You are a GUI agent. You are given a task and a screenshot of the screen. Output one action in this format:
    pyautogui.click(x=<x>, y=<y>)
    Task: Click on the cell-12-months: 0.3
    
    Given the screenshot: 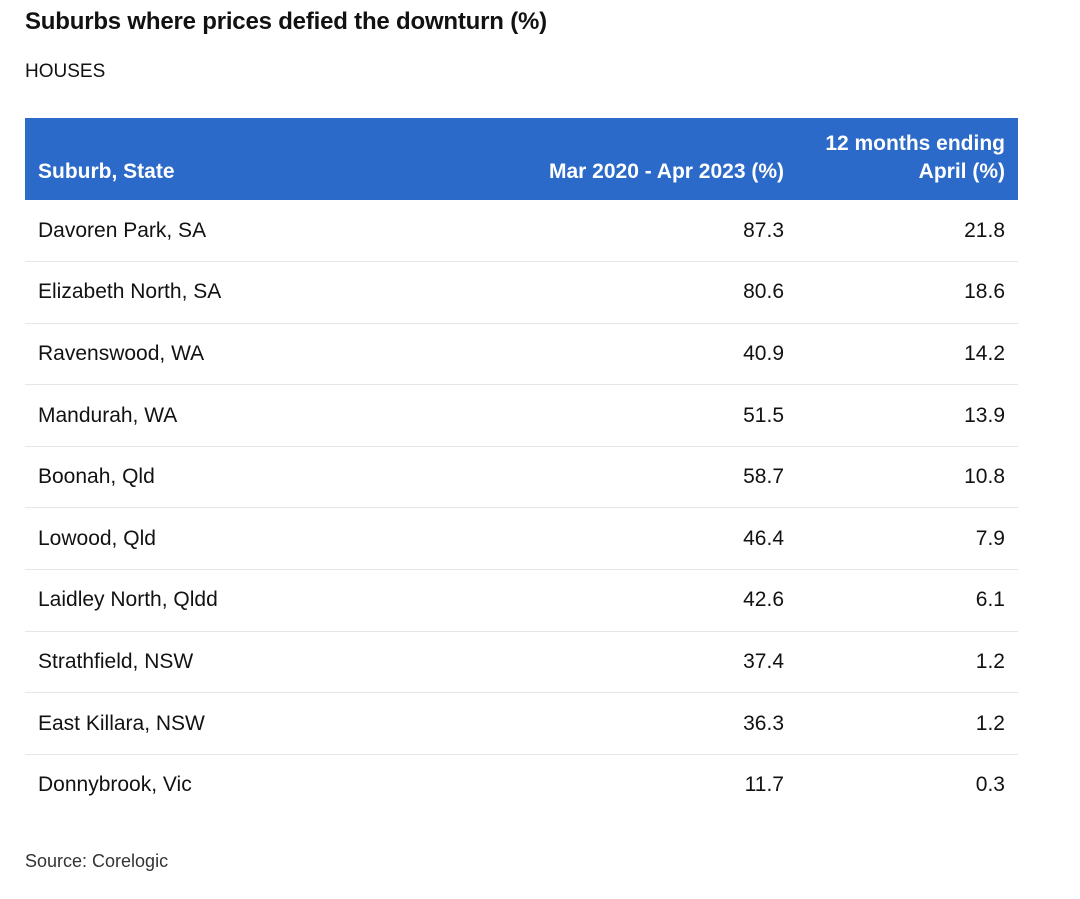 What is the action you would take?
    pyautogui.click(x=990, y=785)
    